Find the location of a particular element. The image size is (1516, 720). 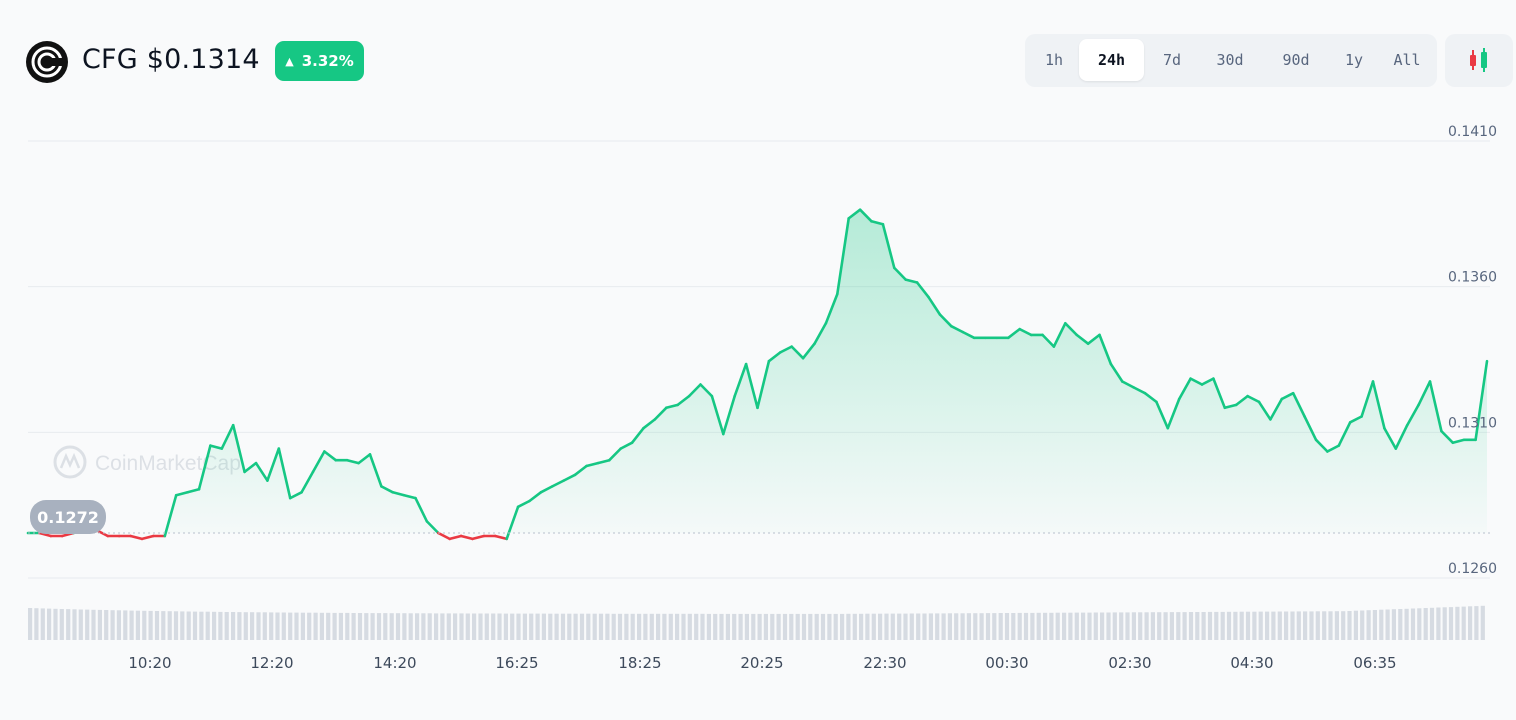

chart-type-toggle is located at coordinates (1479, 60).